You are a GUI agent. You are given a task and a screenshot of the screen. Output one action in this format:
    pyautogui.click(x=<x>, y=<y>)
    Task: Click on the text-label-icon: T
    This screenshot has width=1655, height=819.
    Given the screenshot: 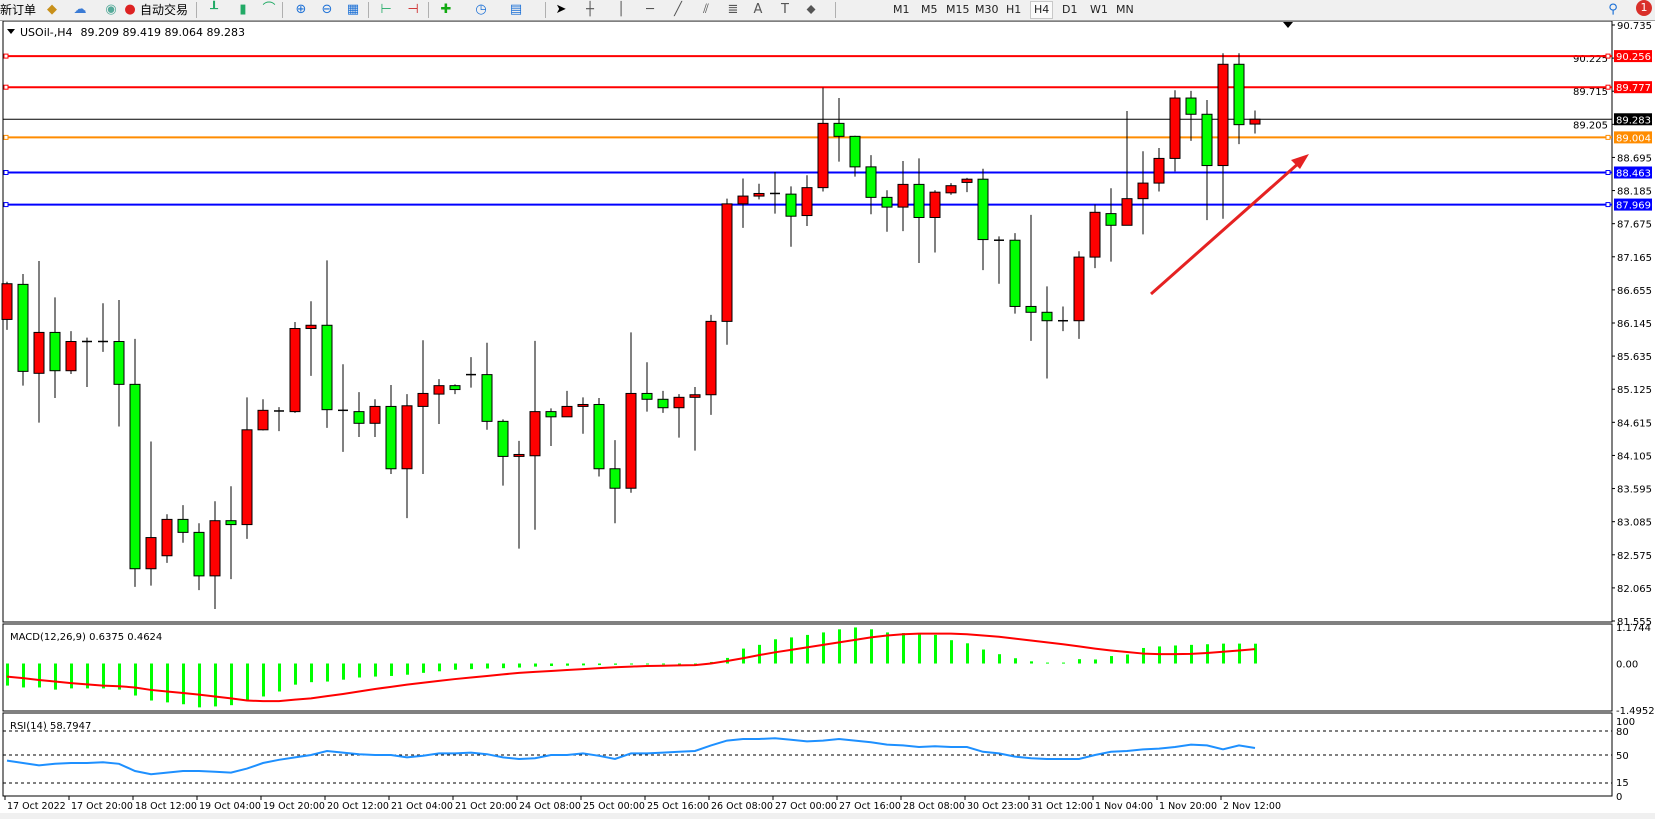 What is the action you would take?
    pyautogui.click(x=785, y=9)
    